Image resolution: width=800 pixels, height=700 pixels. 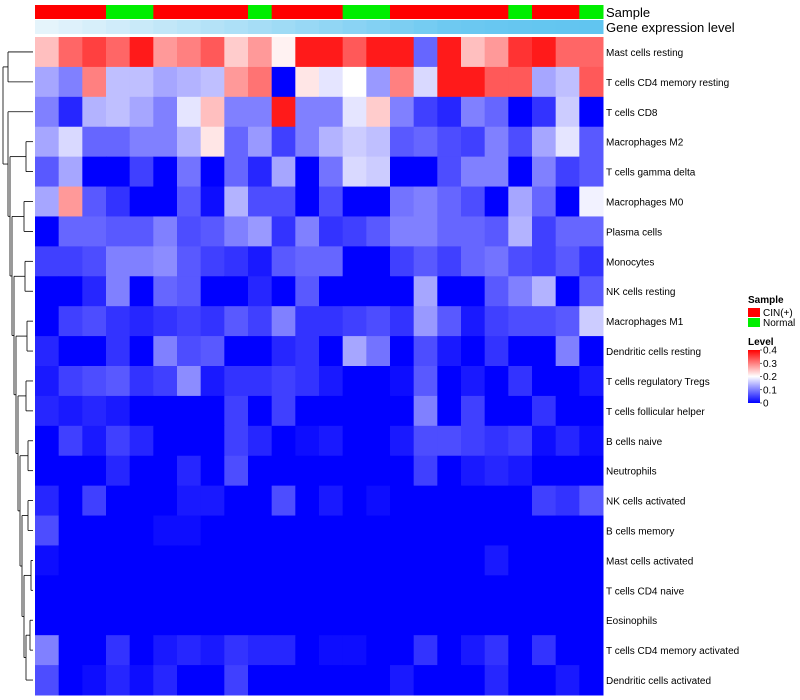 I want to click on row-label: Mast cells activated, so click(x=649, y=561).